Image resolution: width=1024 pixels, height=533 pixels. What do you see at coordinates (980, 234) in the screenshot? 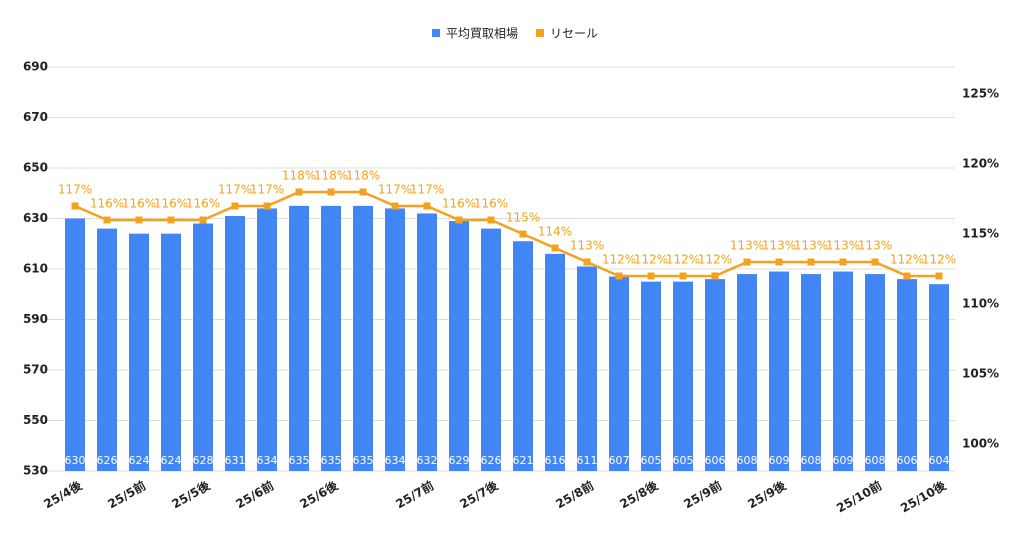
I see `y2-tick-label: 115%` at bounding box center [980, 234].